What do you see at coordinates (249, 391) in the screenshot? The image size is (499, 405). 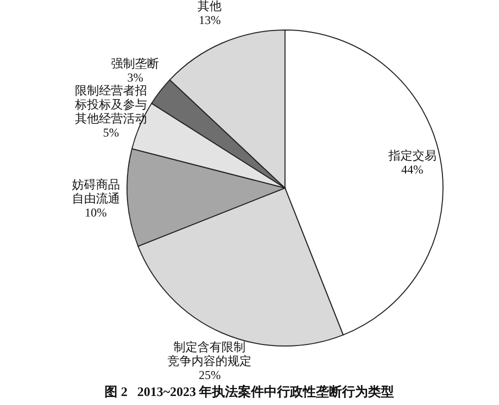 I see `text: 图 2 2013~2023 年执法案件中行政性垄断行为类型` at bounding box center [249, 391].